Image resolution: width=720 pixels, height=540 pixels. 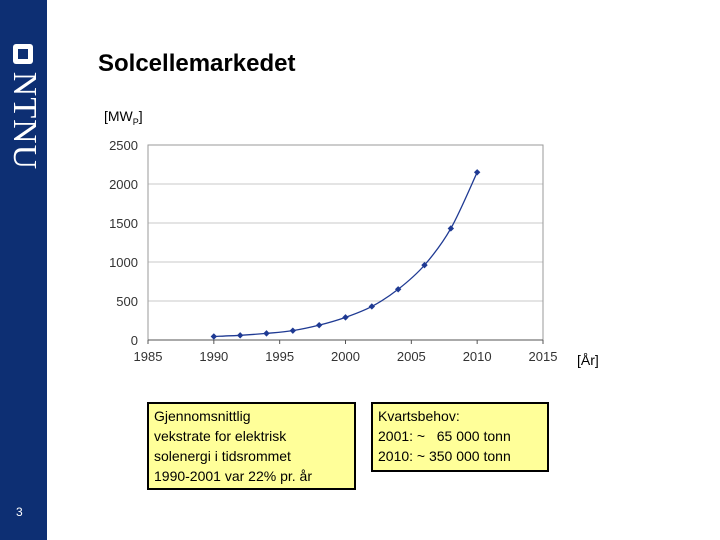 What do you see at coordinates (197, 63) in the screenshot?
I see `slide-title: Solcellemarkedet` at bounding box center [197, 63].